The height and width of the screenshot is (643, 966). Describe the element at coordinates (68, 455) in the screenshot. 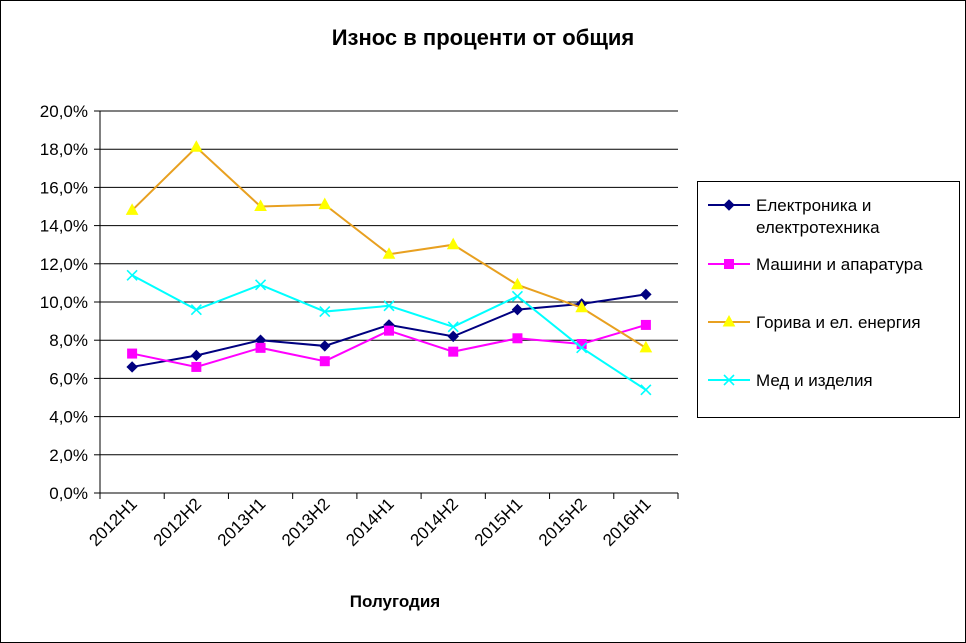

I see `y-tick-label: 2,0%` at that location.